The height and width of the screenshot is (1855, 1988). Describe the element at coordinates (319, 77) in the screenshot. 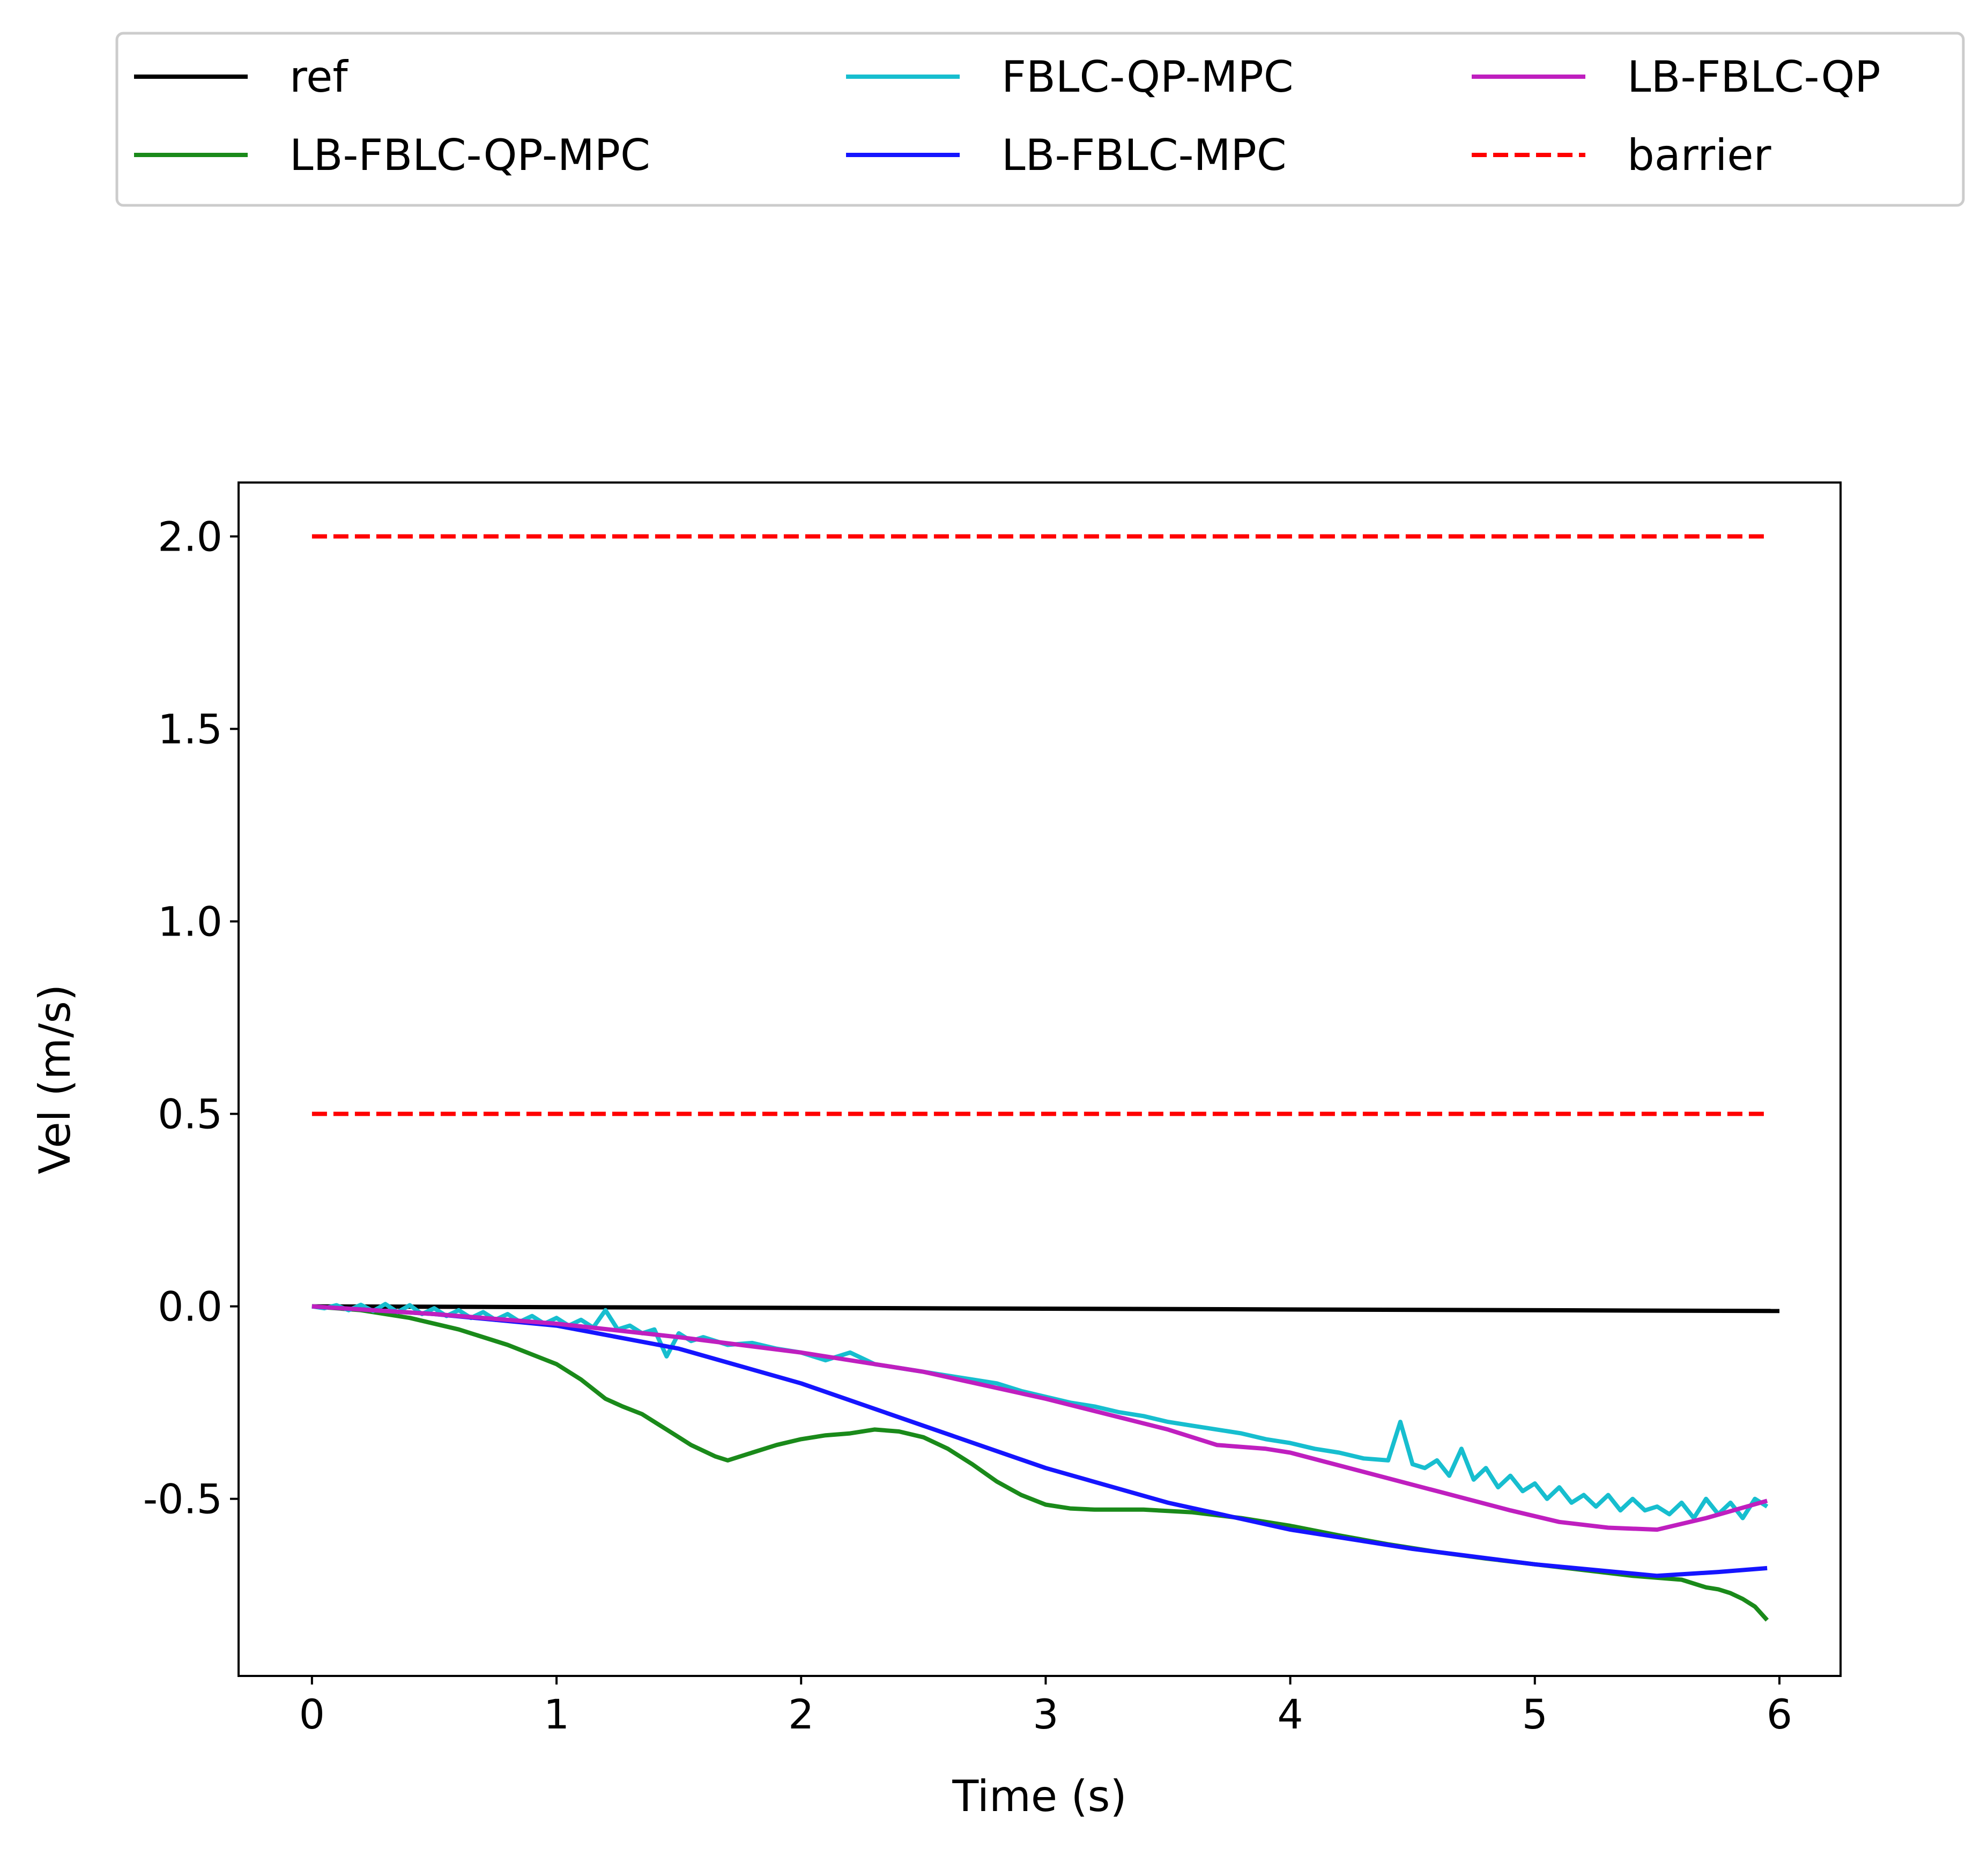

I see `legend-label: ref` at that location.